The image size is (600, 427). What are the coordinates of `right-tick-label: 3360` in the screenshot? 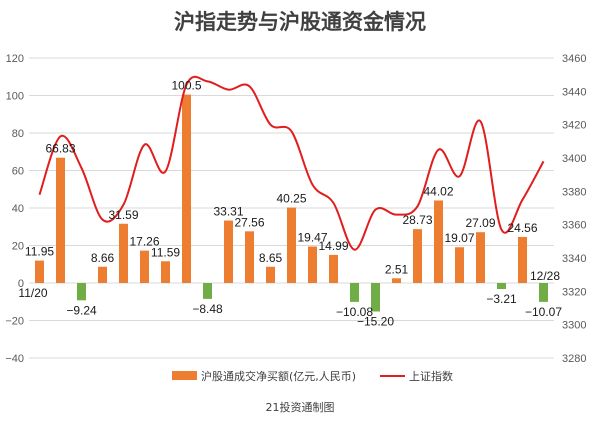 It's located at (574, 226).